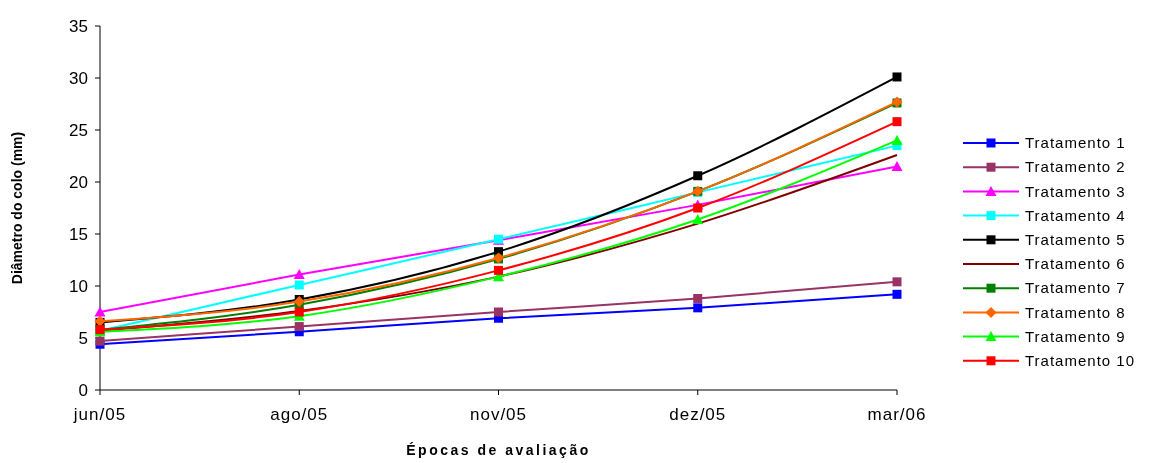 The width and height of the screenshot is (1159, 463). Describe the element at coordinates (1080, 361) in the screenshot. I see `legend-label: Tratamento 10` at that location.